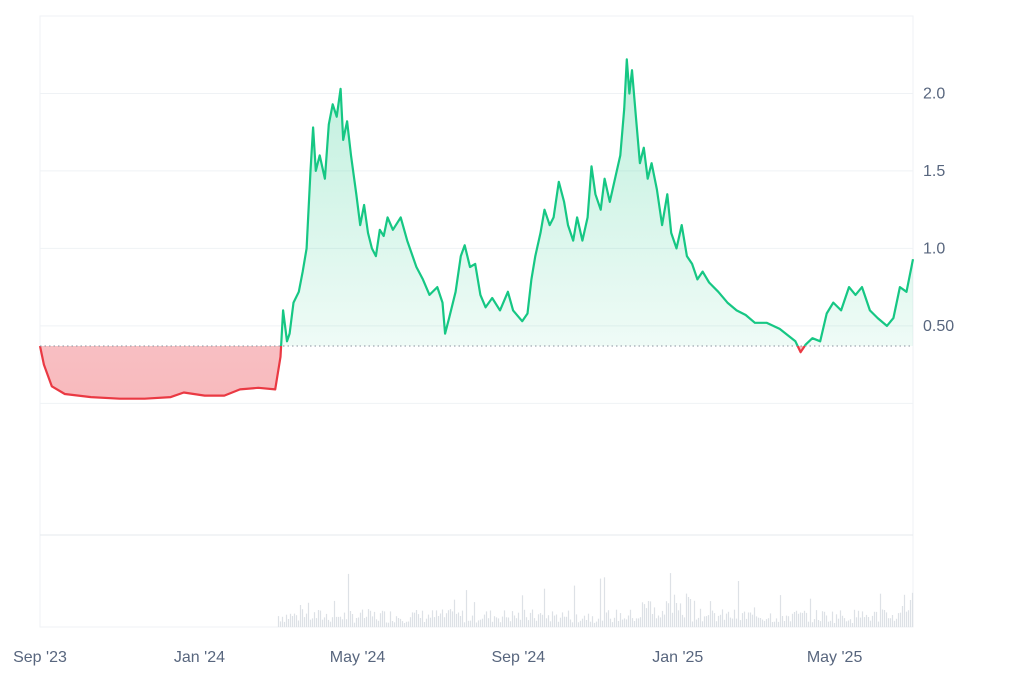  I want to click on volume-bars, so click(595, 600).